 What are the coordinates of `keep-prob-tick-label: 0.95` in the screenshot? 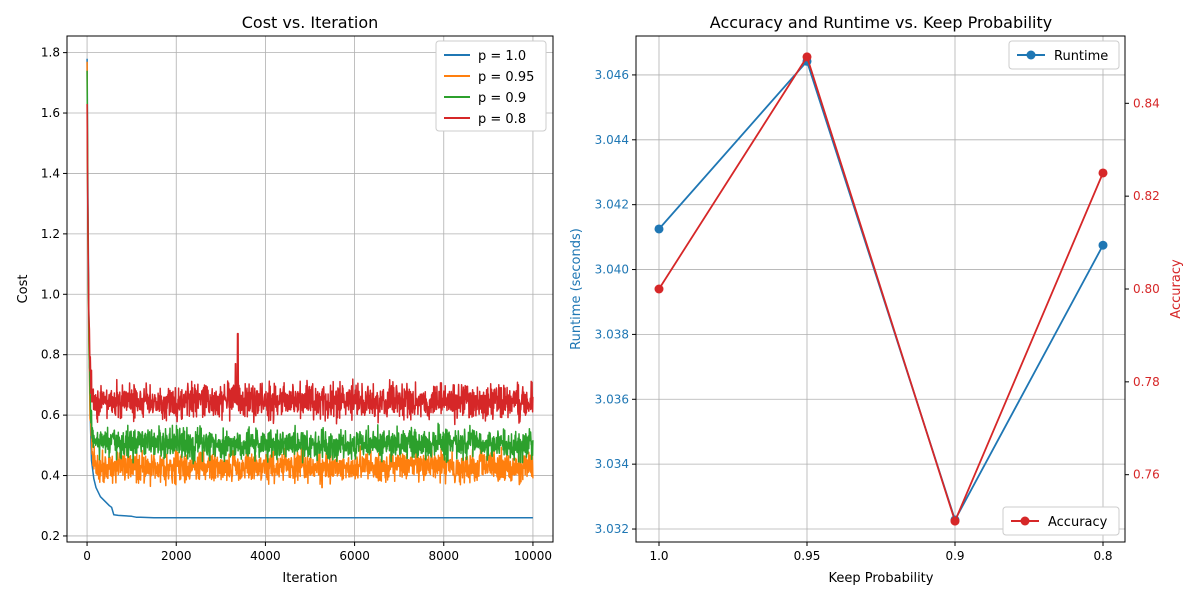 It's located at (807, 556).